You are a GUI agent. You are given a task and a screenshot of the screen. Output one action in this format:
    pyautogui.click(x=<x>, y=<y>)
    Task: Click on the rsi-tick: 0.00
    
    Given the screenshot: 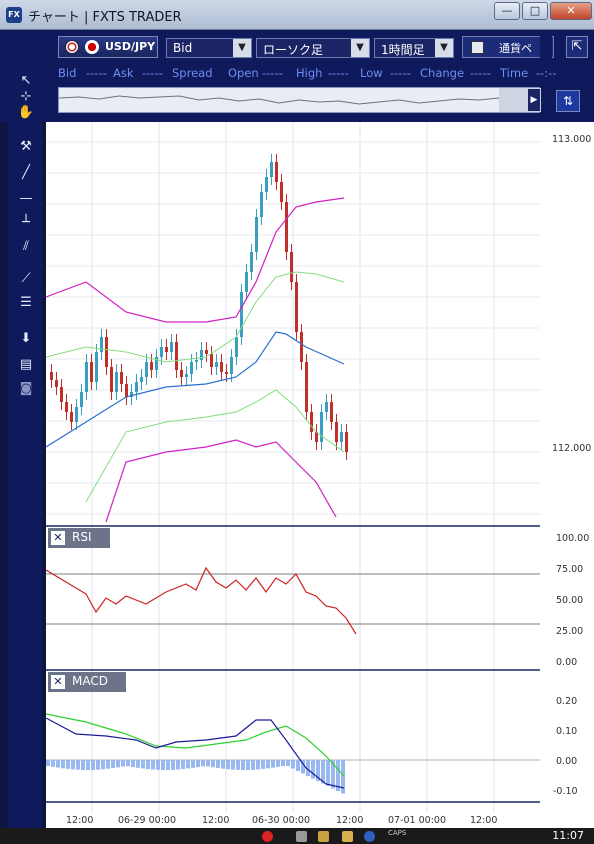 What is the action you would take?
    pyautogui.click(x=567, y=662)
    